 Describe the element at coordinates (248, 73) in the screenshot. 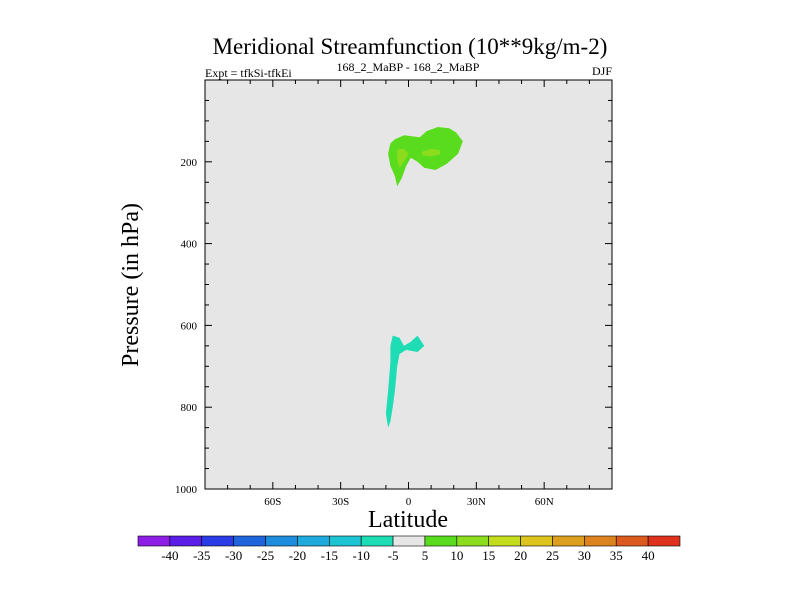

I see `experiment-label: Expt = tfkSi-tfkEi` at that location.